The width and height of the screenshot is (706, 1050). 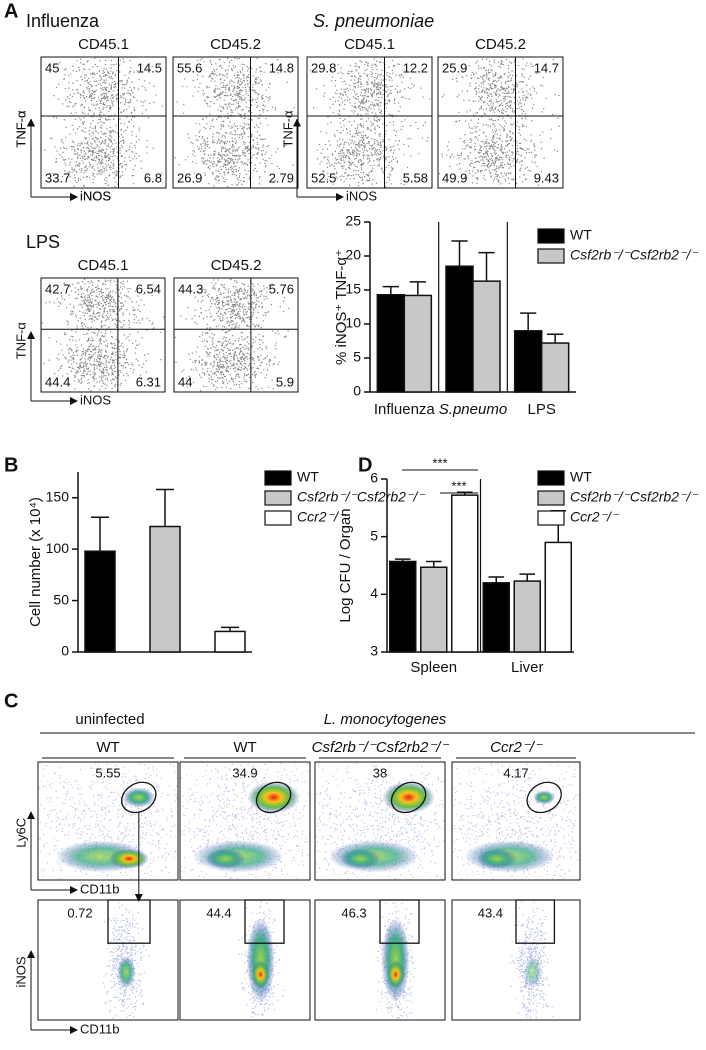 I want to click on quadrant-value: 42.7, so click(x=57, y=288).